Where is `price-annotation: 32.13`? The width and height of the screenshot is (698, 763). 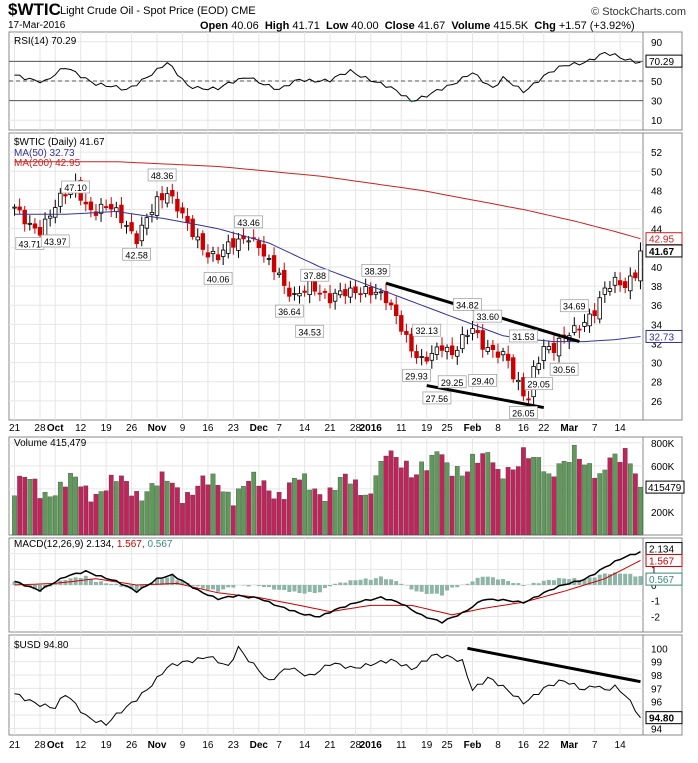
price-annotation: 32.13 is located at coordinates (426, 331).